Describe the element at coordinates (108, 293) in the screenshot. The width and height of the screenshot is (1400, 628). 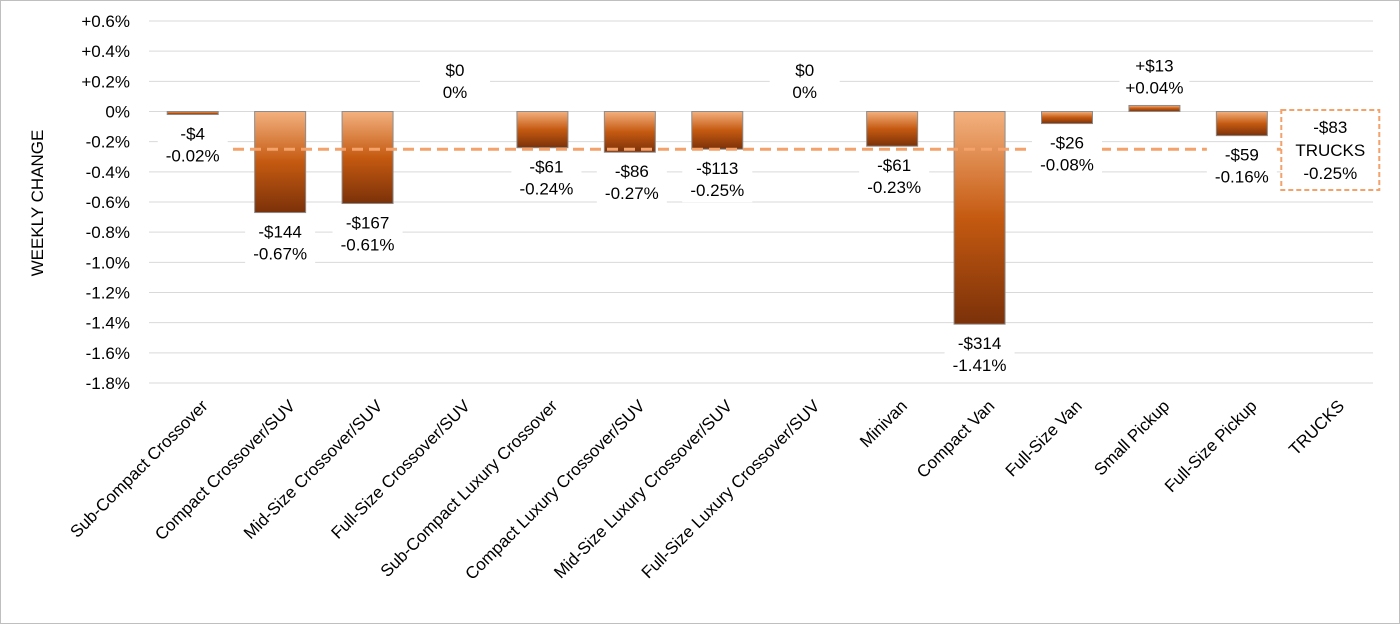
I see `y-tick-label: -1.2%` at that location.